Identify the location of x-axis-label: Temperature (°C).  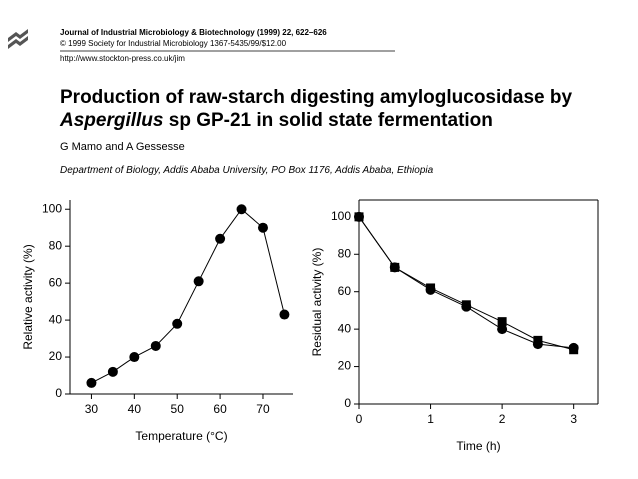
(181, 436).